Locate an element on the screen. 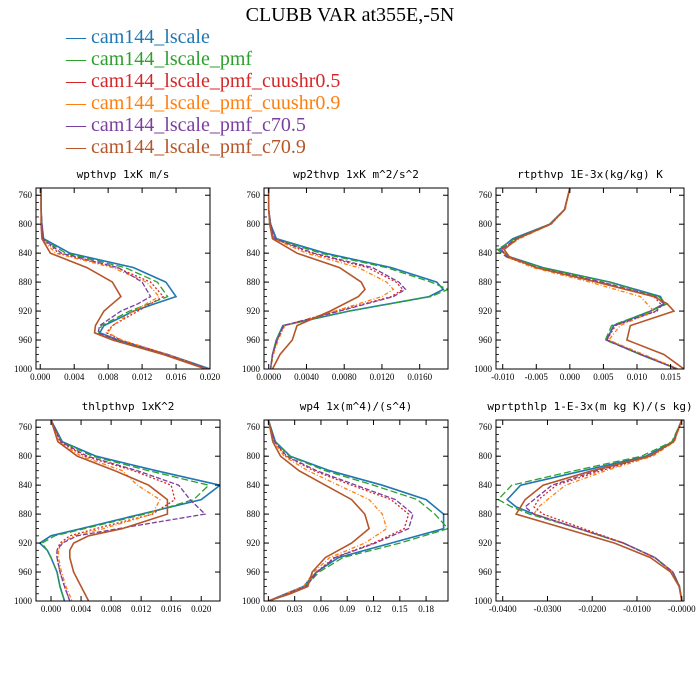 The image size is (700, 700). x-tick-label: -0.005 is located at coordinates (537, 377).